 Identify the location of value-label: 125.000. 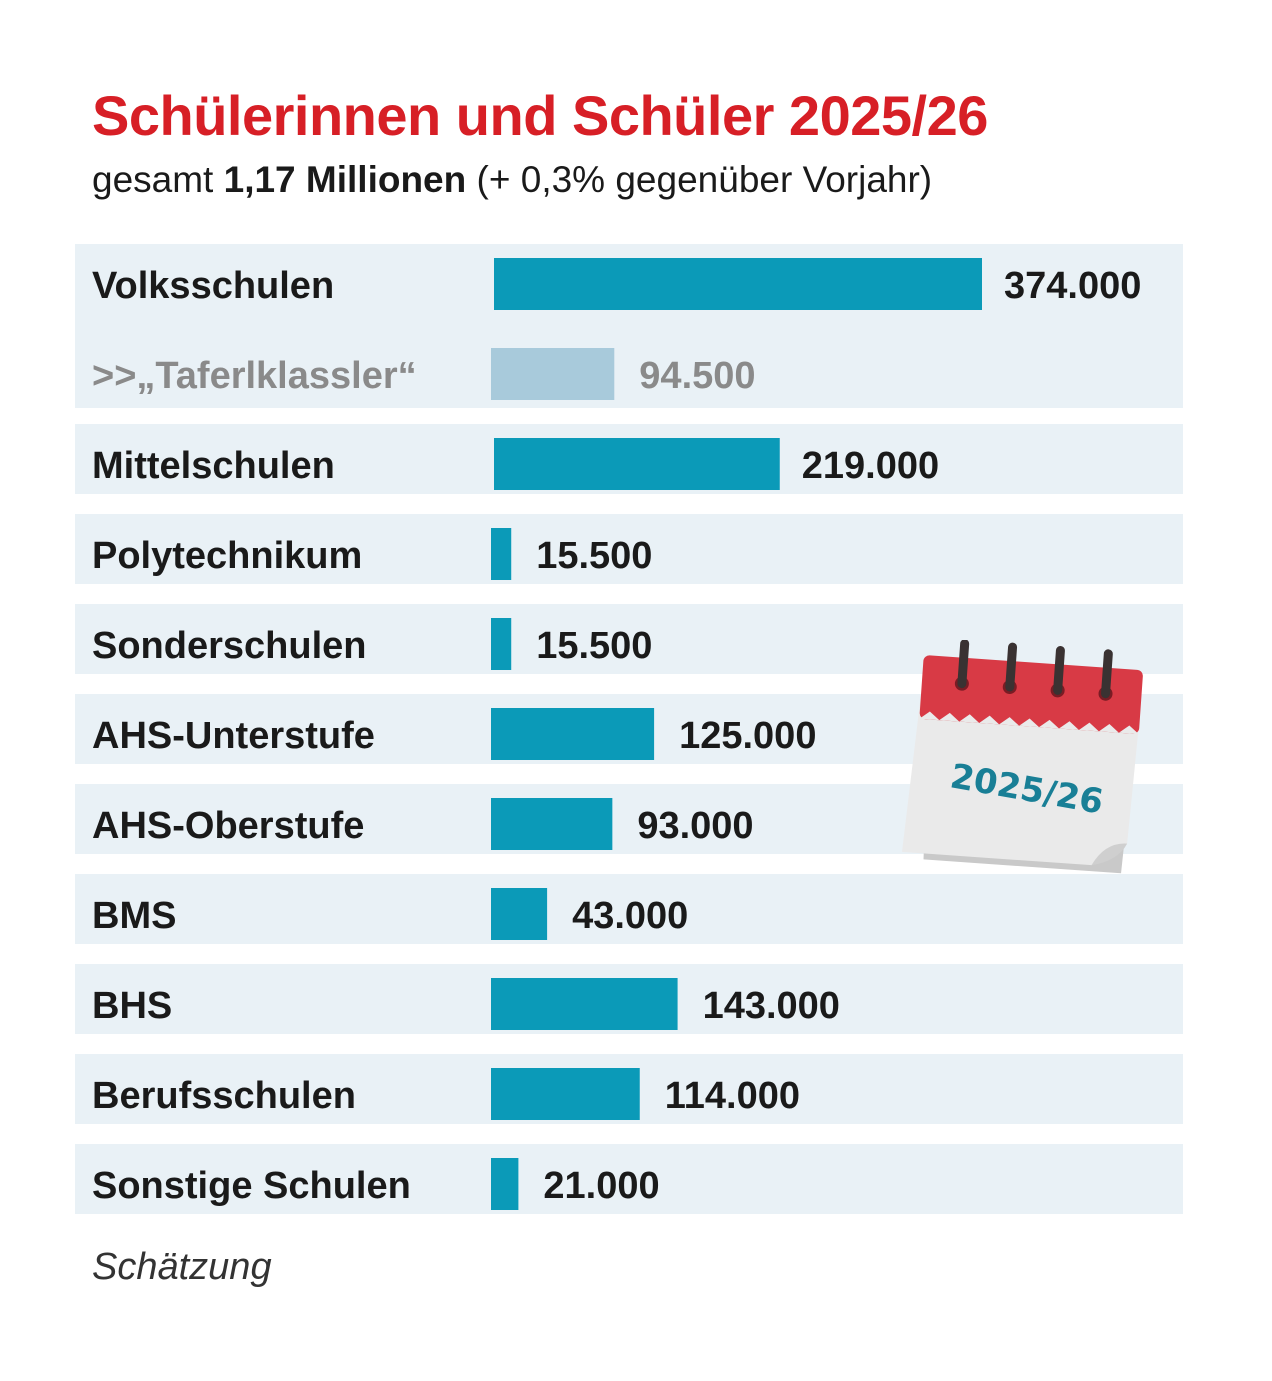
(747, 736).